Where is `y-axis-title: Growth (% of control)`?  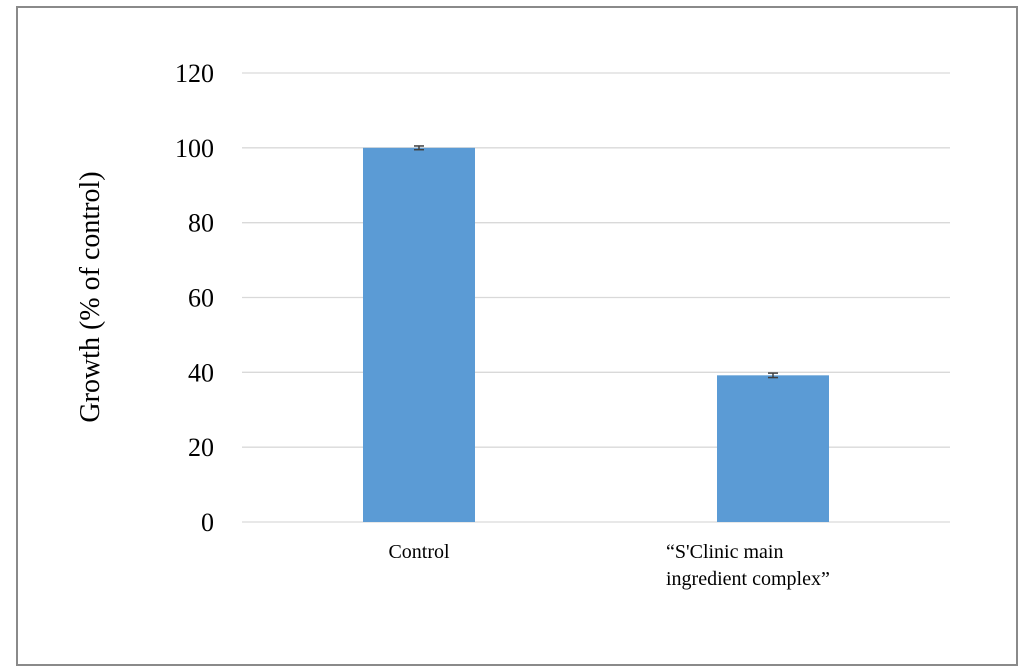
y-axis-title: Growth (% of control) is located at coordinates (90, 296).